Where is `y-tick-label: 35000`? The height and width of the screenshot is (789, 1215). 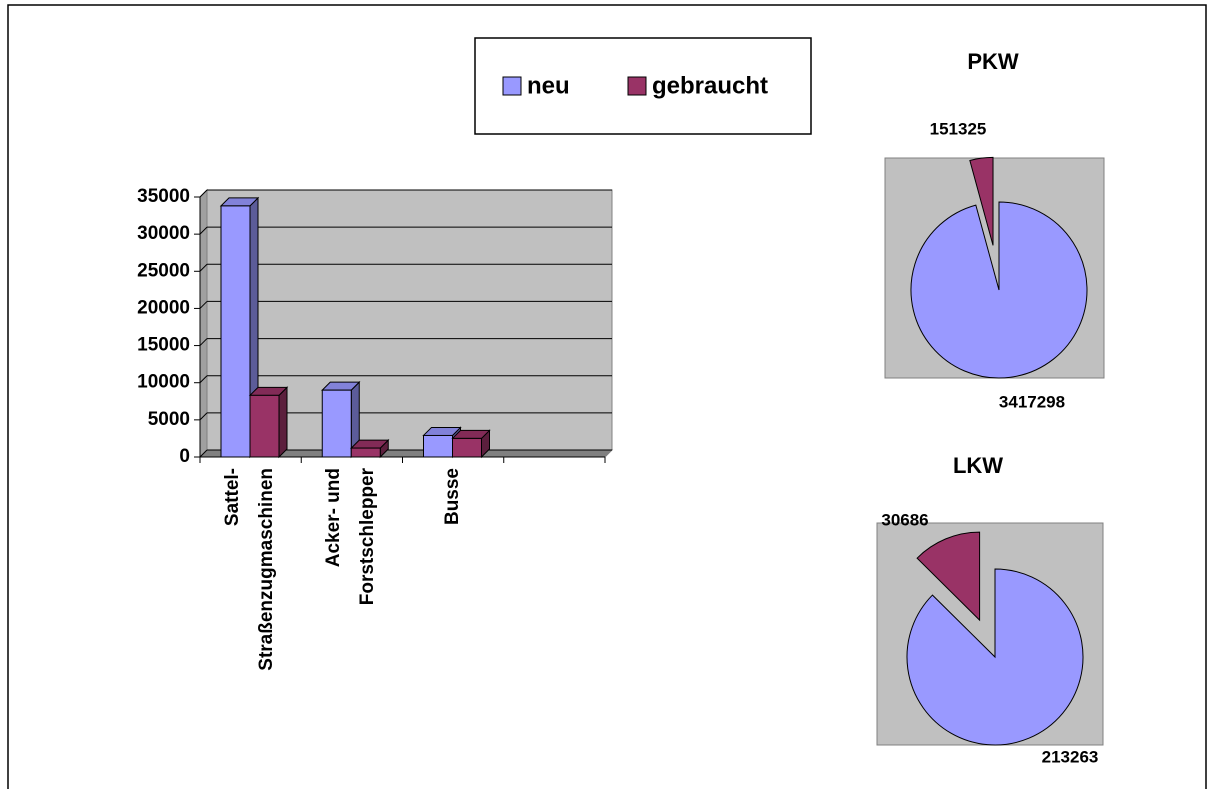
y-tick-label: 35000 is located at coordinates (163, 196).